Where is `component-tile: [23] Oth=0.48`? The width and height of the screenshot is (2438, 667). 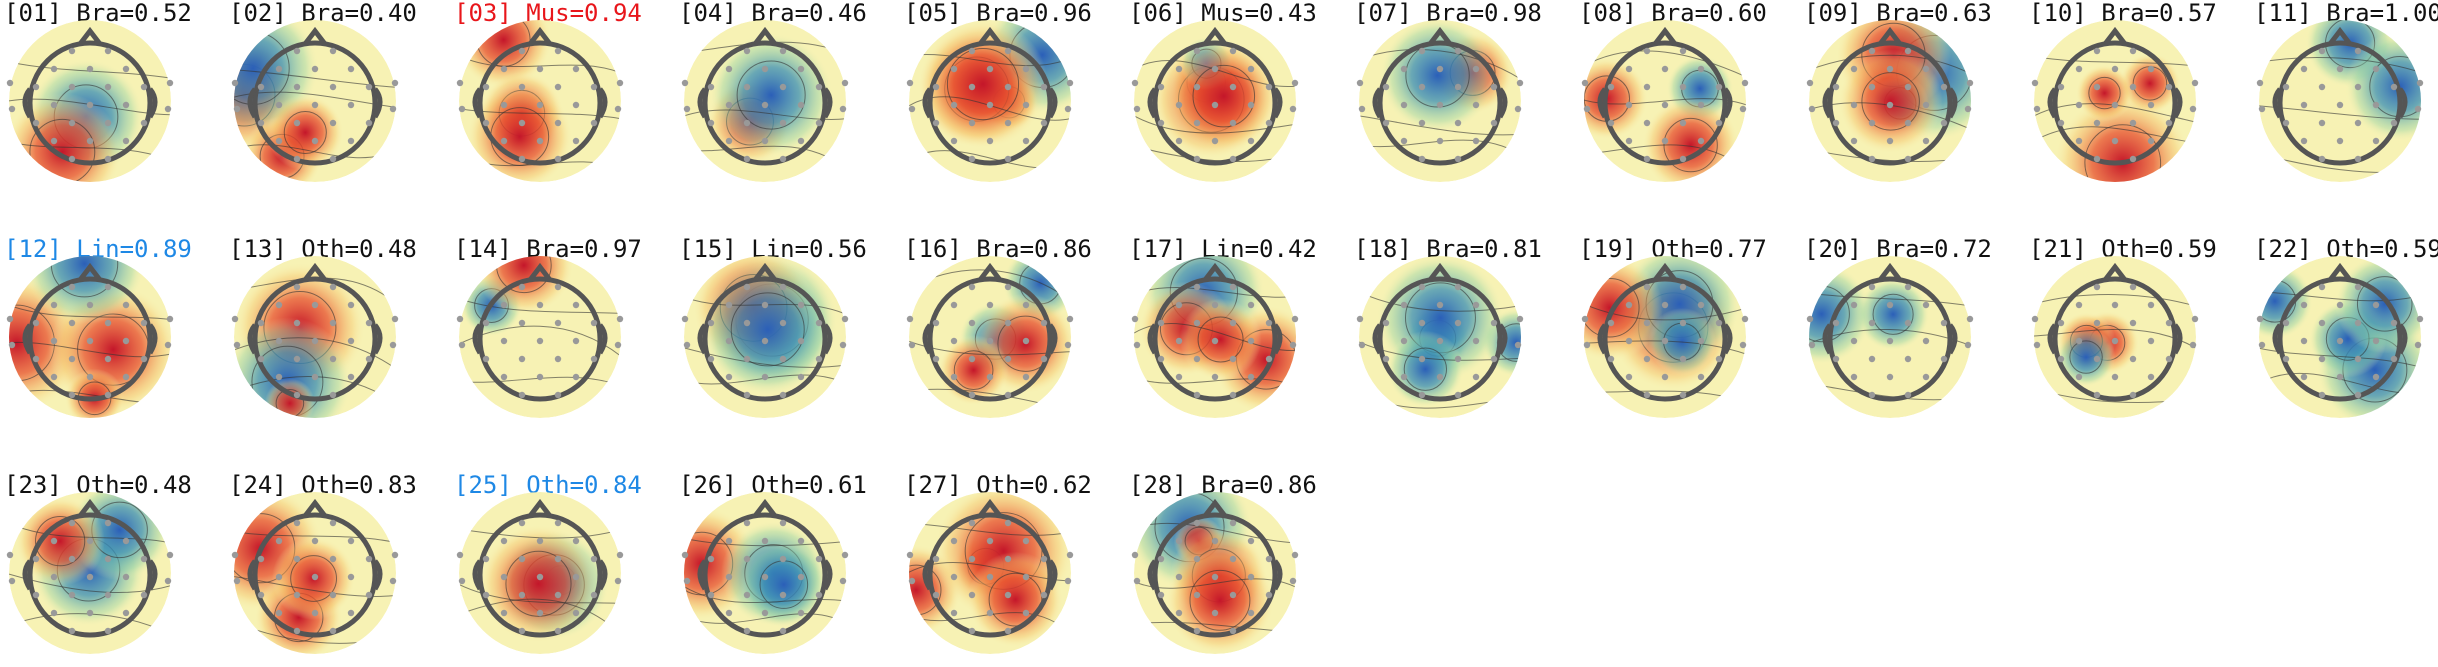 component-tile: [23] Oth=0.48 is located at coordinates (98, 562).